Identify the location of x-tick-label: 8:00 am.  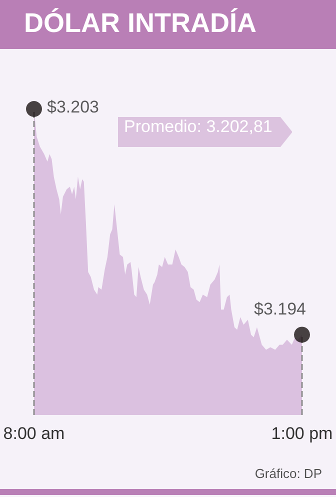
(34, 433).